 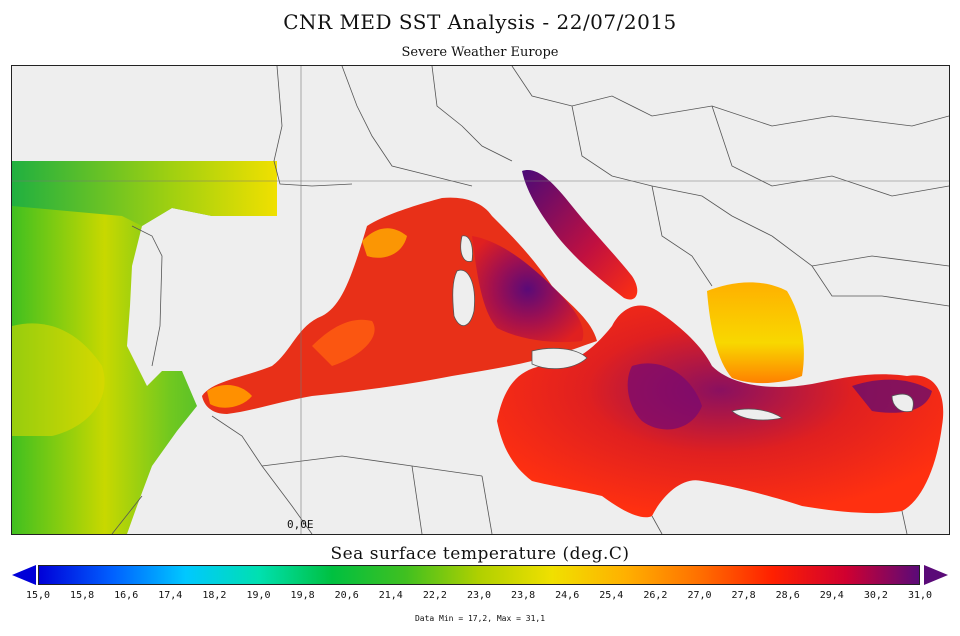 I want to click on colorbar-tick-label: 26,2, so click(x=655, y=595).